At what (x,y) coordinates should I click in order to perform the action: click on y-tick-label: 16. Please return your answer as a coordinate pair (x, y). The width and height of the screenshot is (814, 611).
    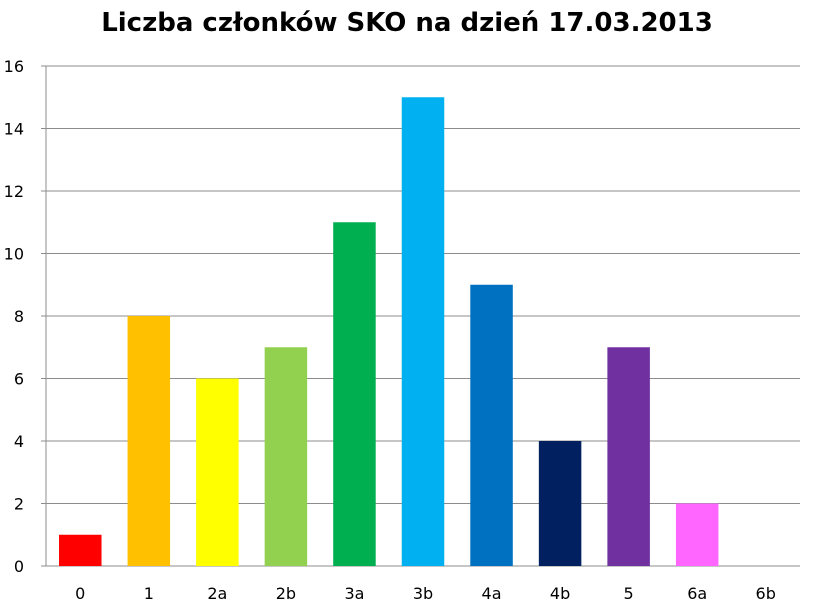
    Looking at the image, I should click on (14, 66).